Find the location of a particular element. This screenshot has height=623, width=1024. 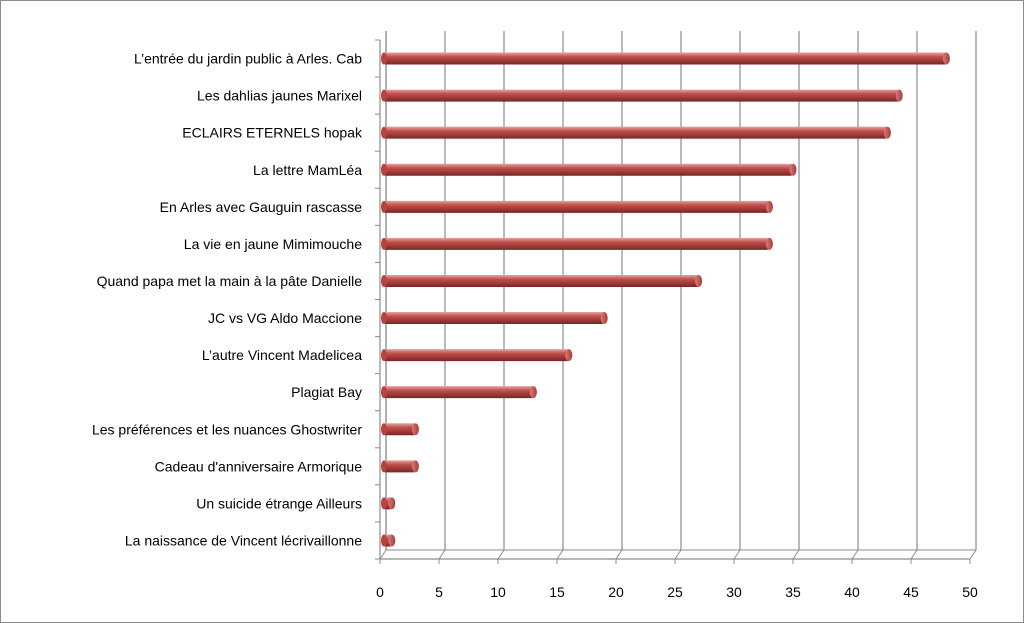

x-tick-label: 25 is located at coordinates (675, 592).